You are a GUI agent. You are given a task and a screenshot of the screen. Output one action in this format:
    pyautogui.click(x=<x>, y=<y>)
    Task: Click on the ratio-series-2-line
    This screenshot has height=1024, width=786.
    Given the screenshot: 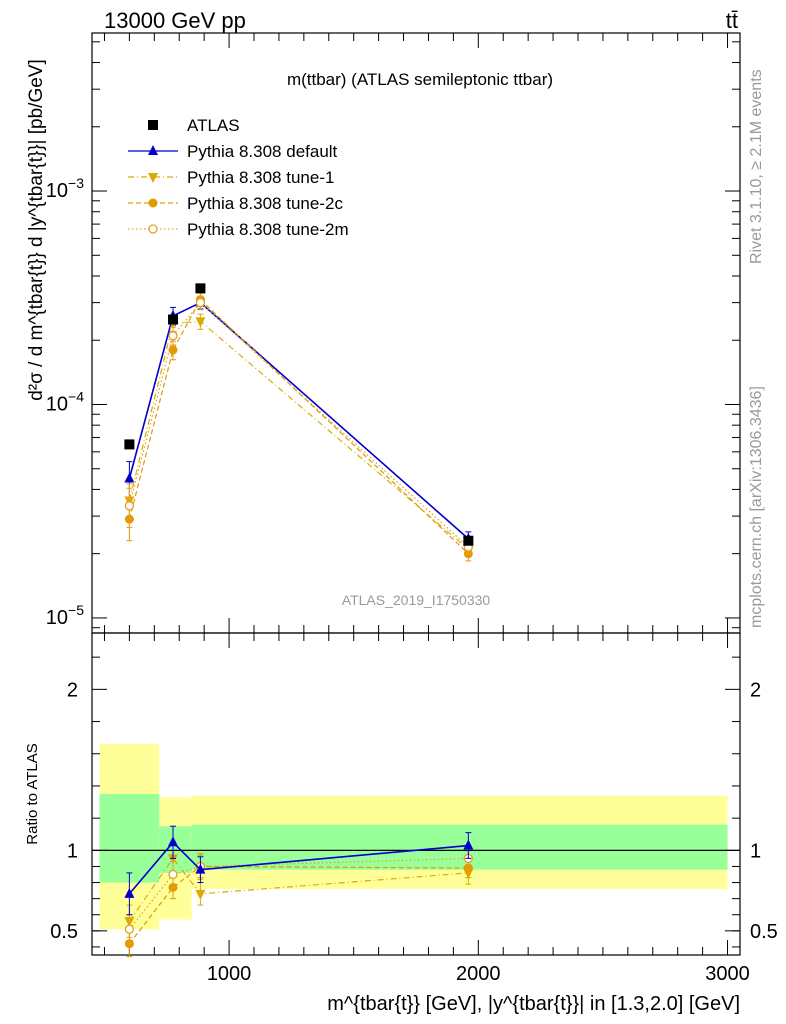 What is the action you would take?
    pyautogui.click(x=298, y=905)
    